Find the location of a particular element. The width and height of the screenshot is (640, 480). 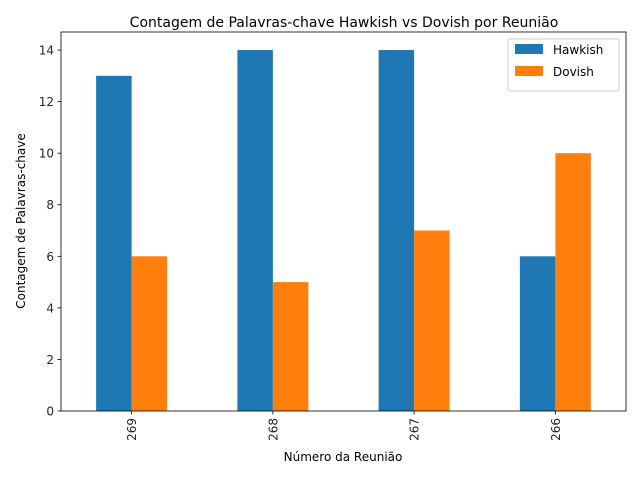

y-tick-label: 2 is located at coordinates (50, 360).